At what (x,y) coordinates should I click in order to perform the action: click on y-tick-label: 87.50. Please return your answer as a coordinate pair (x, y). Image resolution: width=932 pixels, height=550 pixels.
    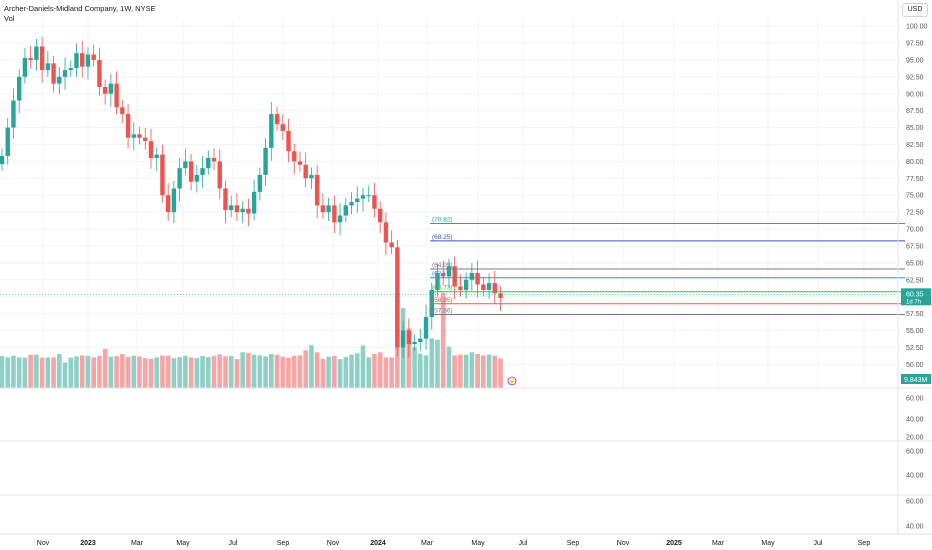
    Looking at the image, I should click on (915, 111).